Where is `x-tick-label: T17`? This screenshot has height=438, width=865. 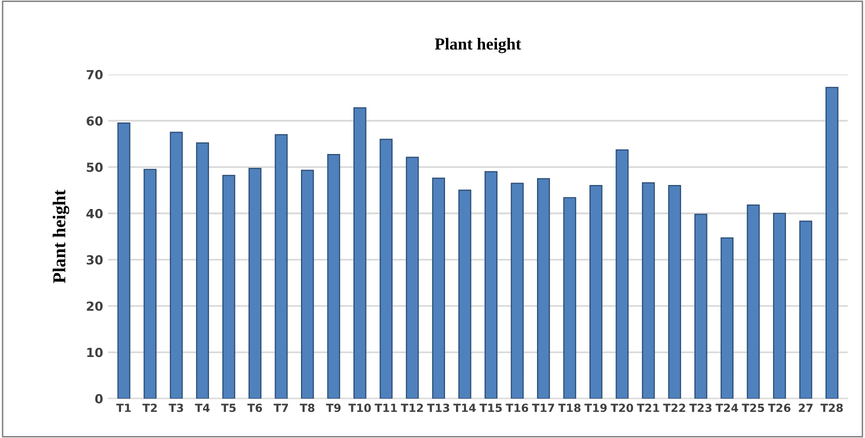 x-tick-label: T17 is located at coordinates (543, 408).